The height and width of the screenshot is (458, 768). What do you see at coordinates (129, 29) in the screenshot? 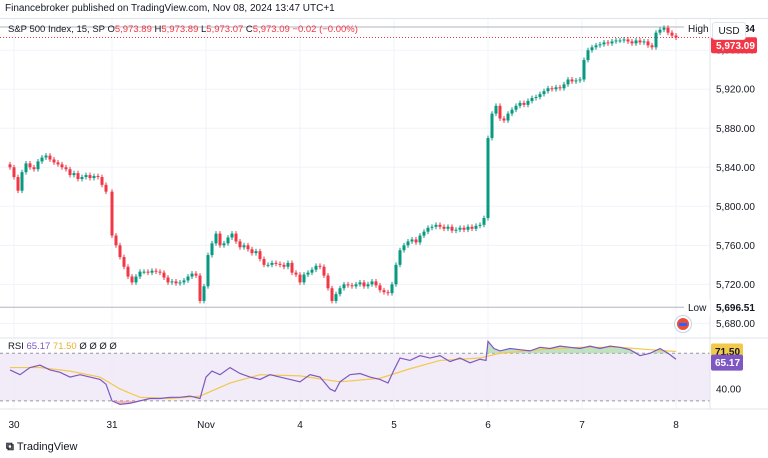
I see `open-label: O5,973.89` at bounding box center [129, 29].